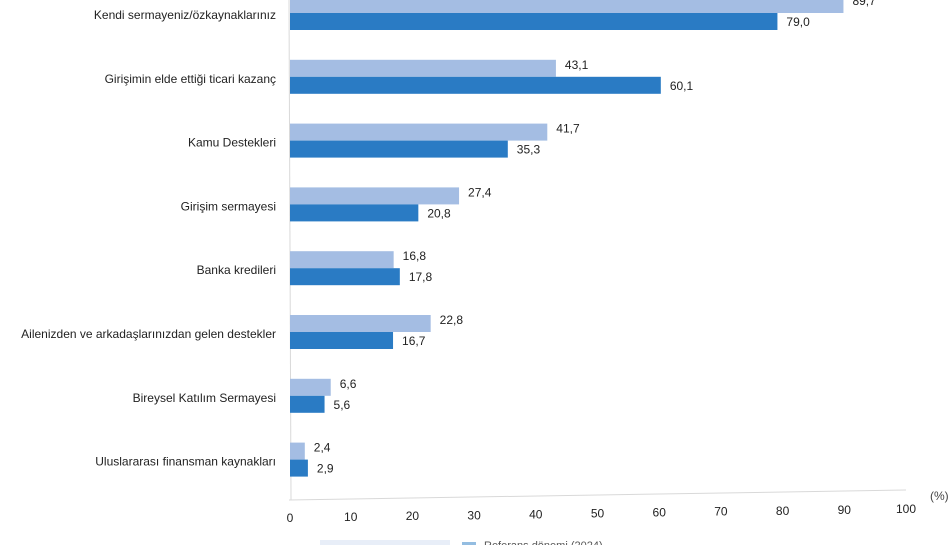 The width and height of the screenshot is (951, 545). Describe the element at coordinates (414, 341) in the screenshot. I see `data-label: 16,7` at that location.